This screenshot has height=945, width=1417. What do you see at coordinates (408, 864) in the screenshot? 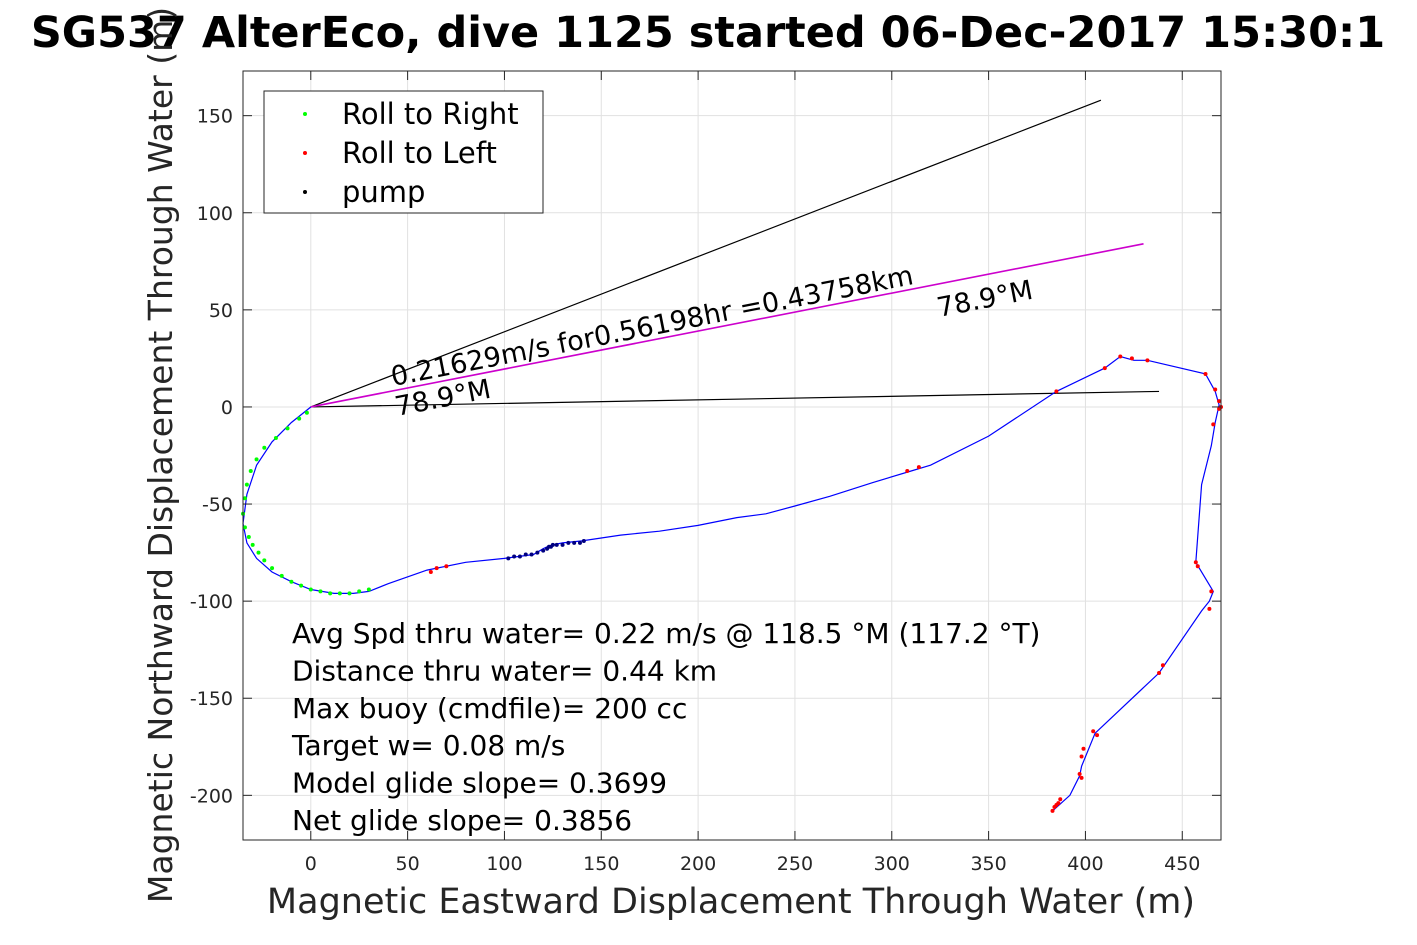
I see `x-tick-label: 50` at bounding box center [408, 864].